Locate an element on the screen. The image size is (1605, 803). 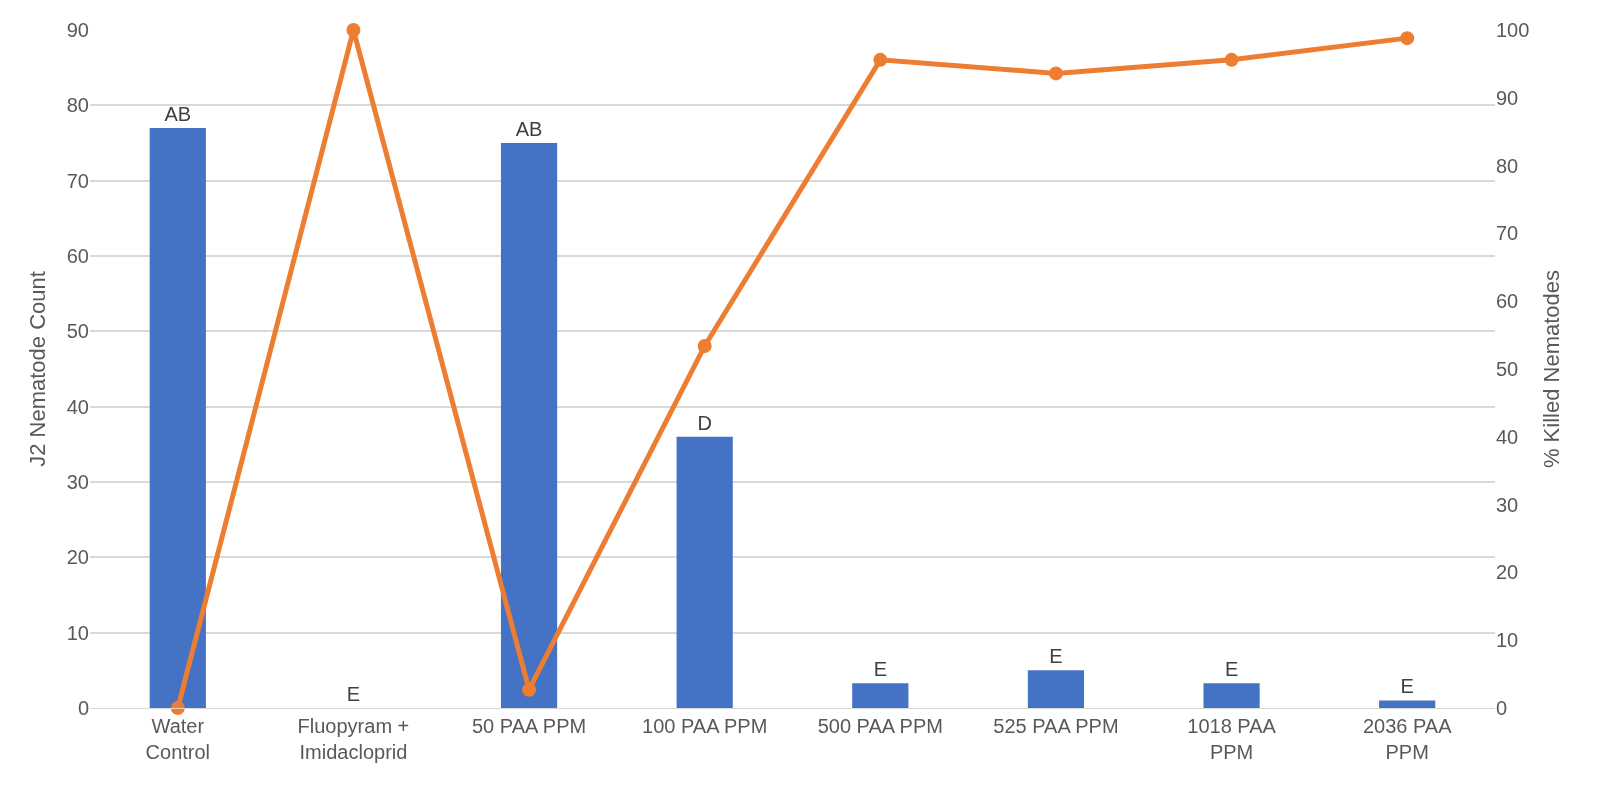
y2-tick-label: 90 is located at coordinates (1507, 97).